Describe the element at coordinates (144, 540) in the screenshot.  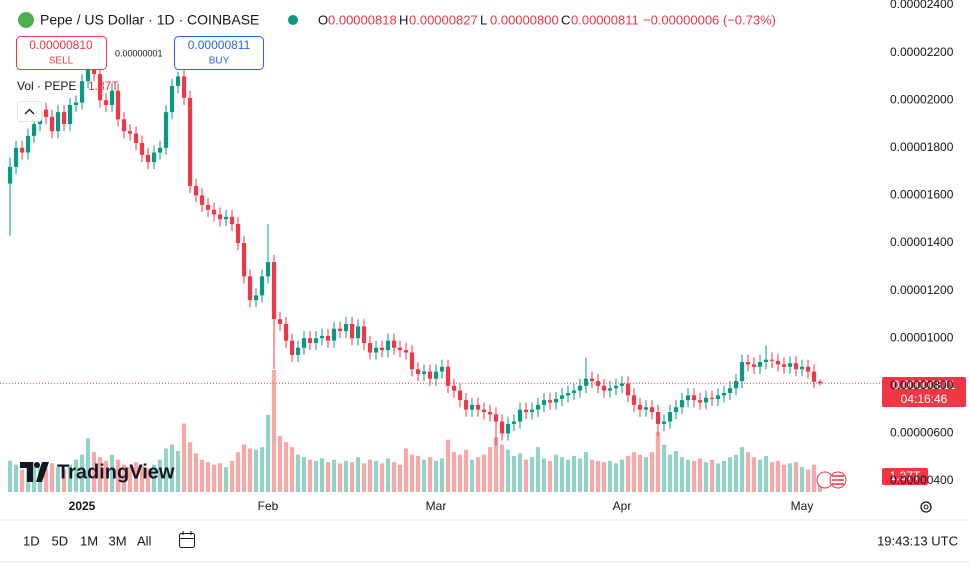
I see `range-button: All` at that location.